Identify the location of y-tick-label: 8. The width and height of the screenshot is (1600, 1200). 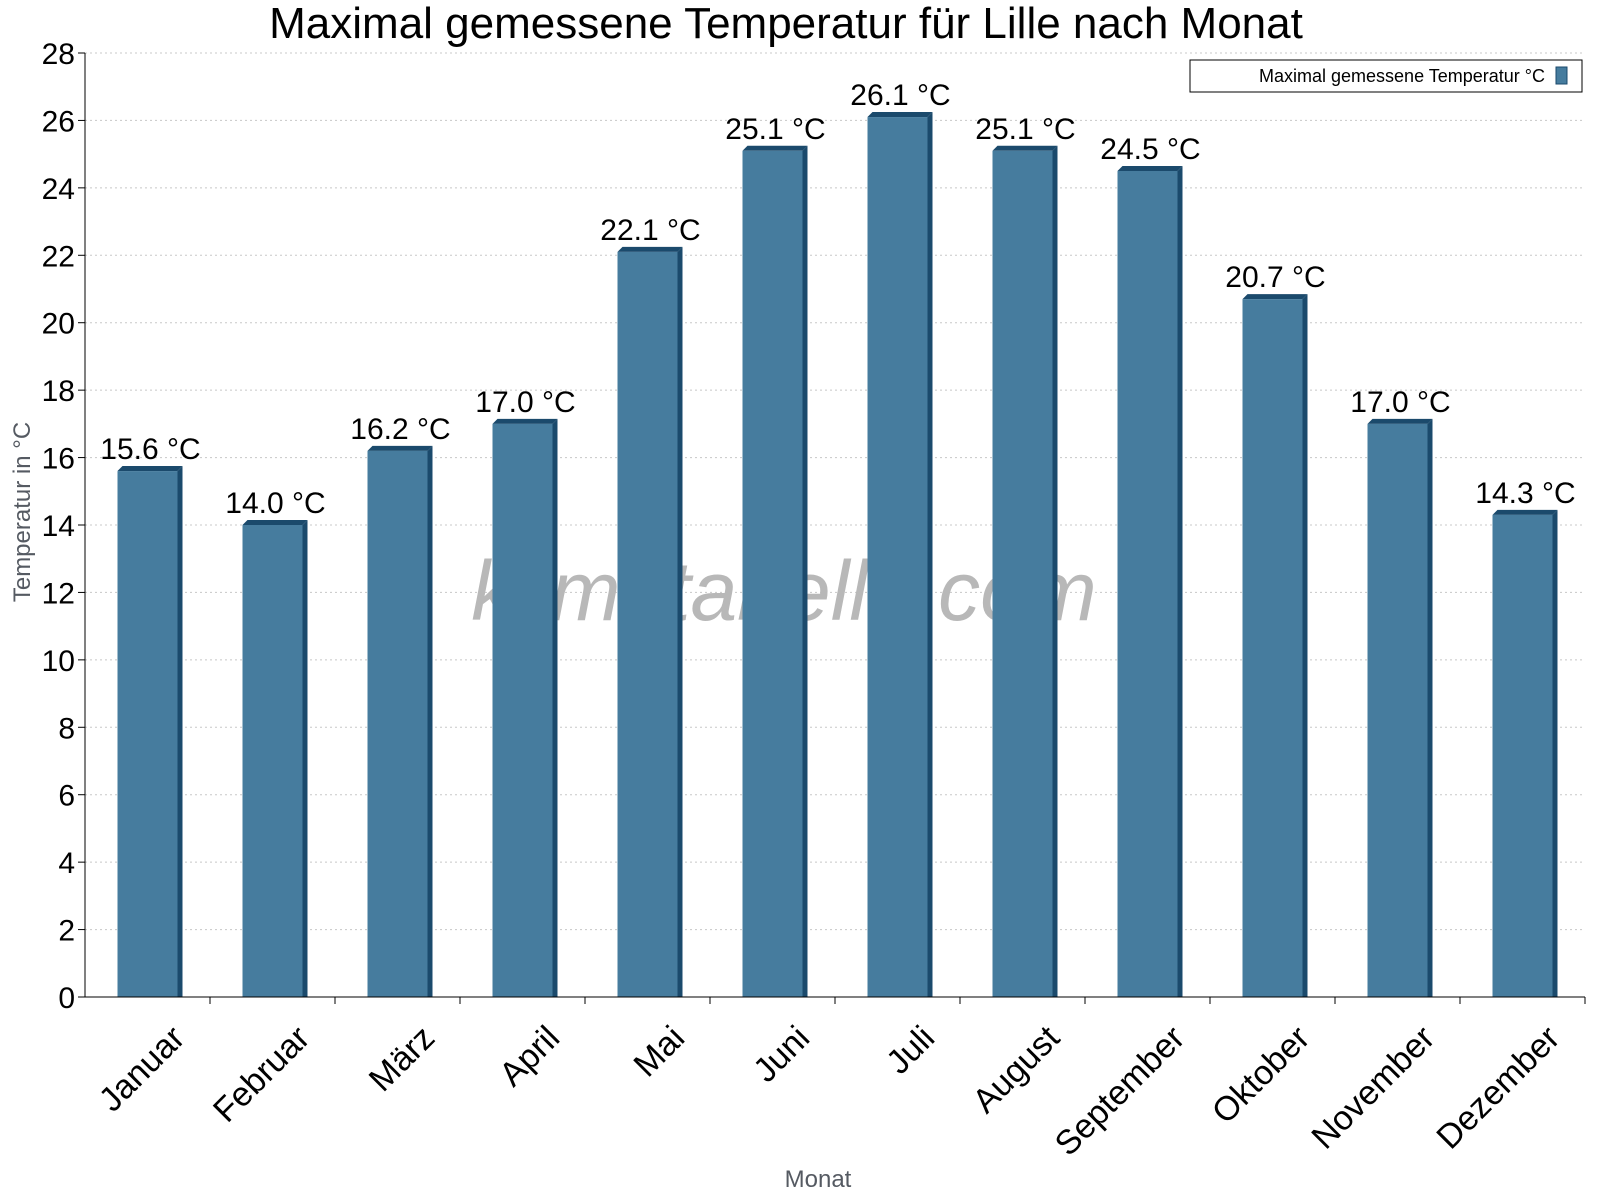
(66, 728).